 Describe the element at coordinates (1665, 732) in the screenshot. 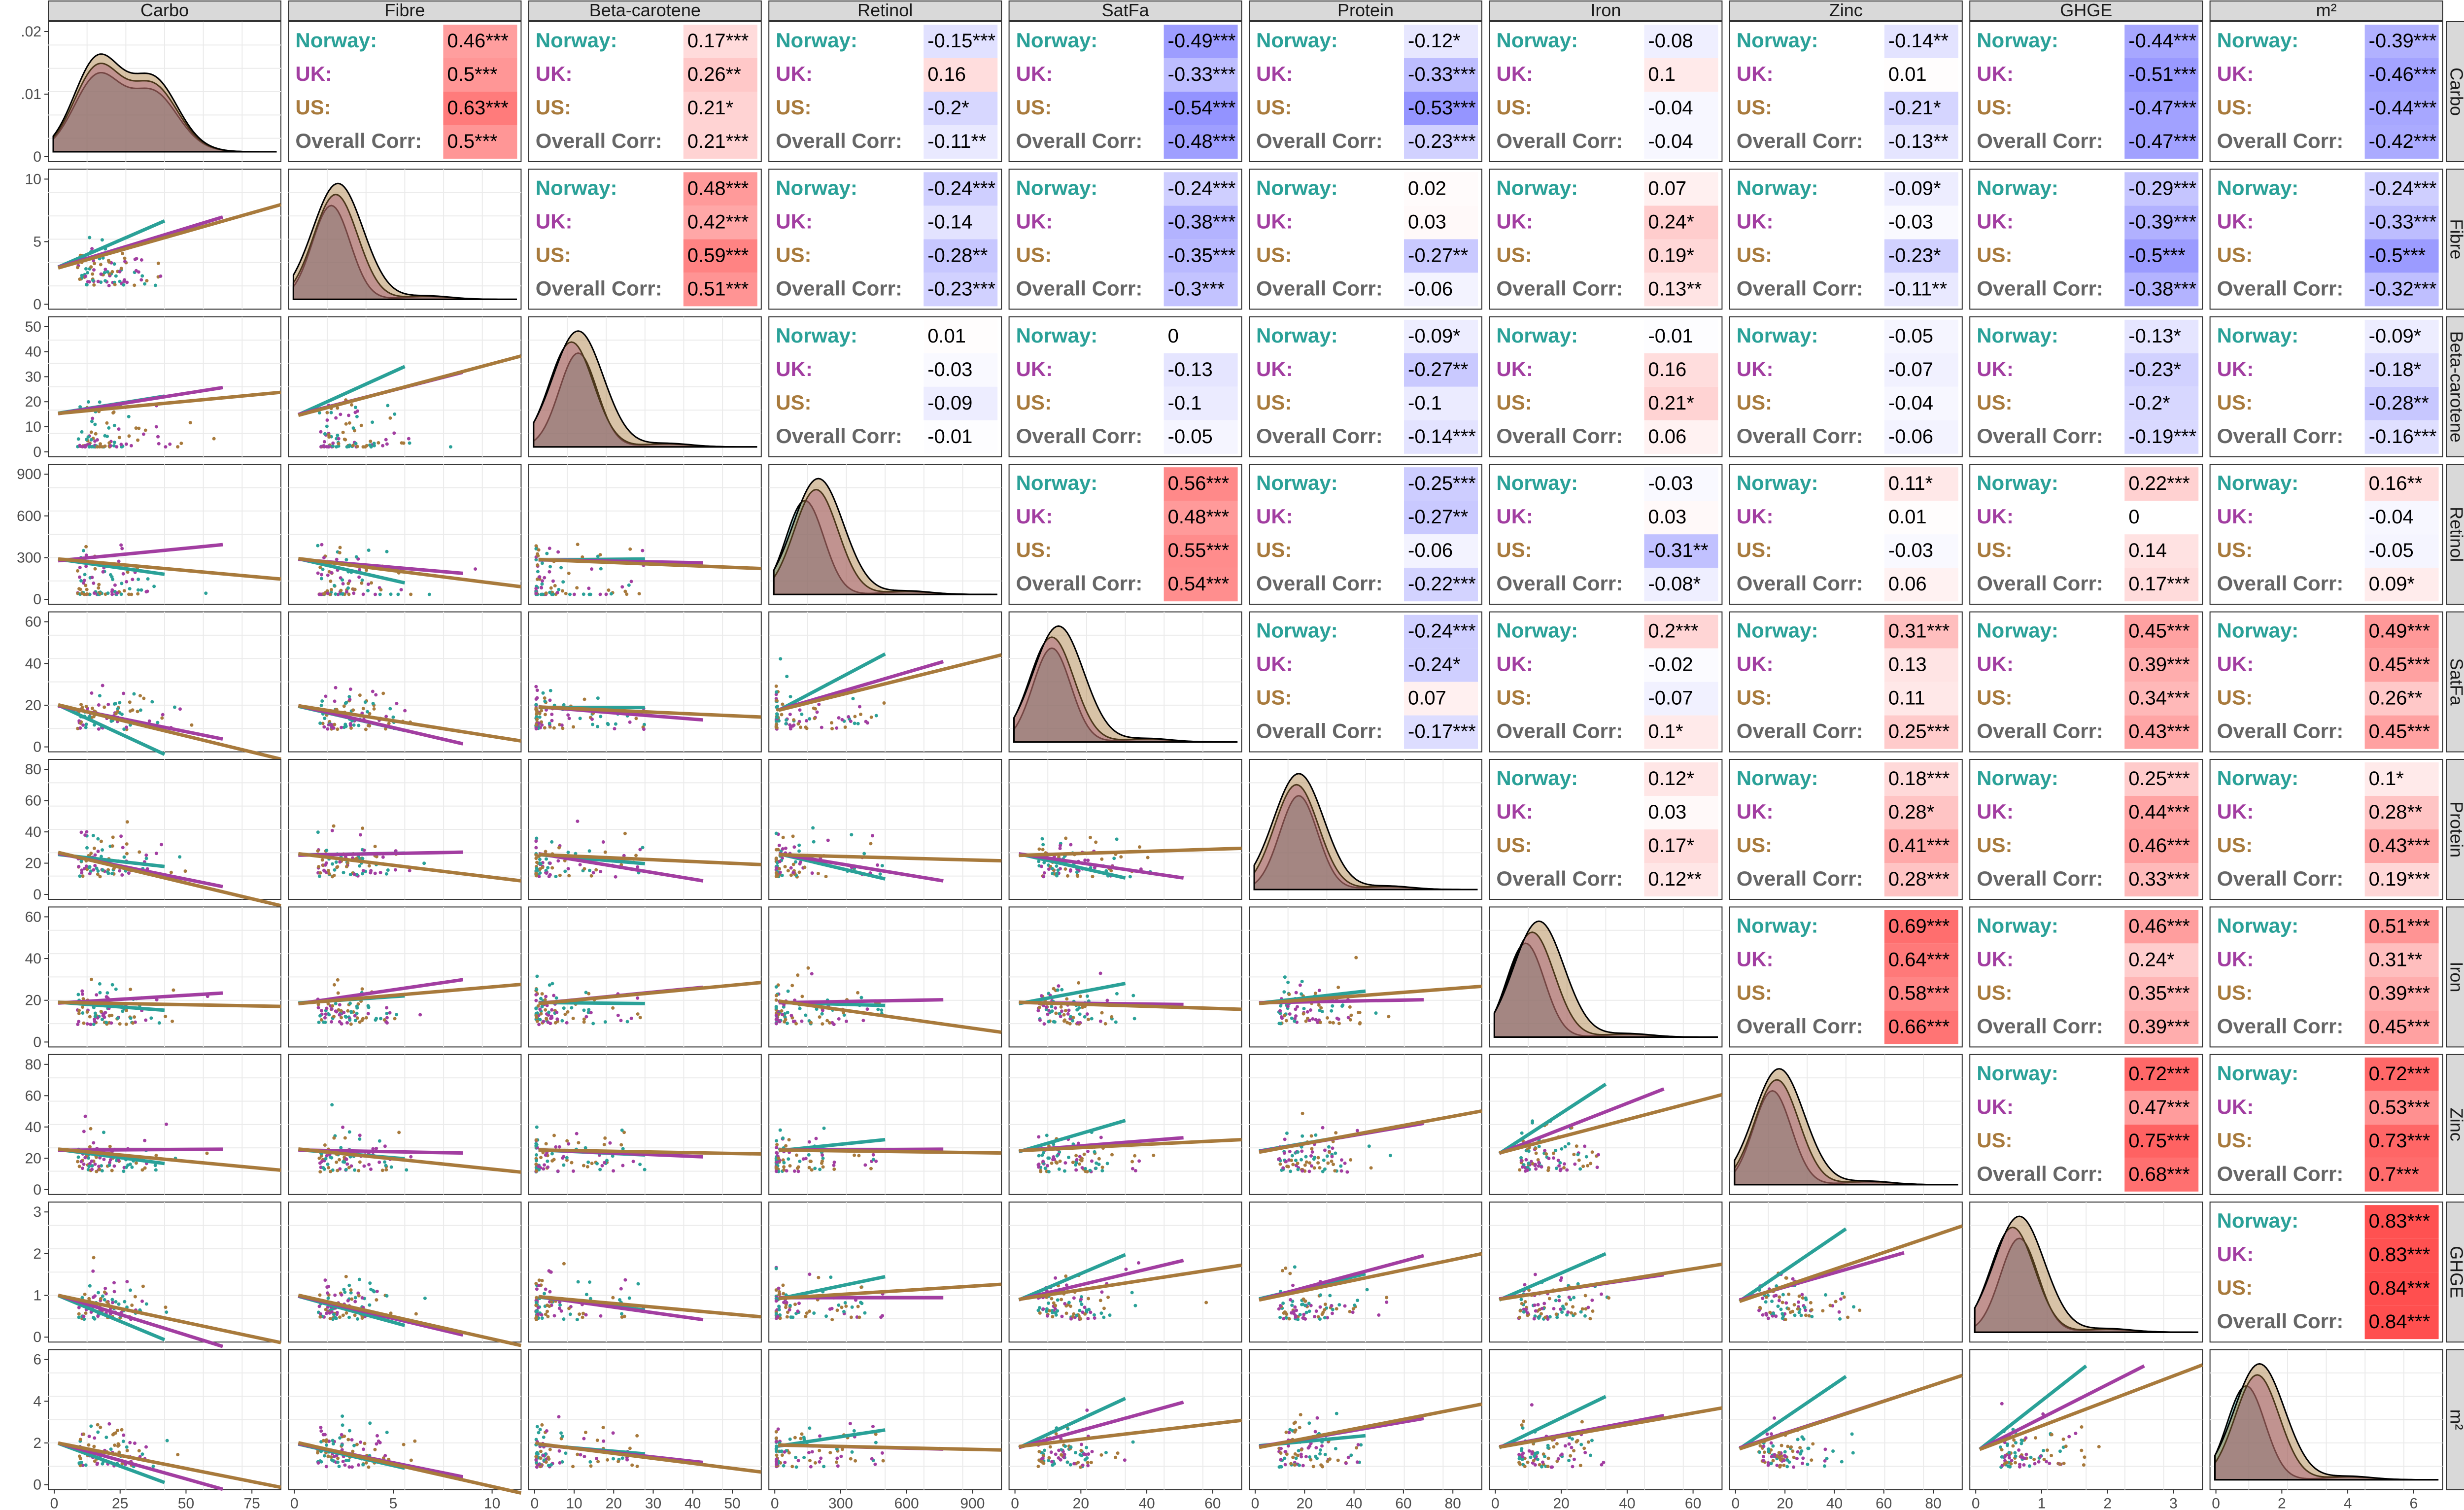

I see `corr-value-4-6-3: 0.1*` at that location.